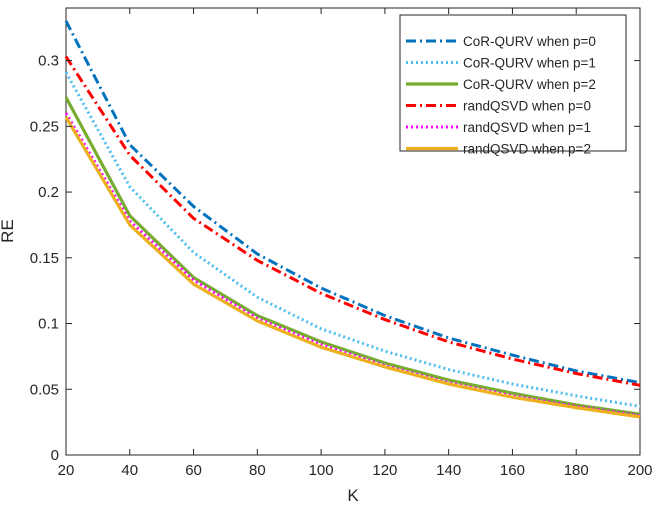 This screenshot has height=511, width=654. What do you see at coordinates (639, 470) in the screenshot?
I see `x-tick-label: 200` at bounding box center [639, 470].